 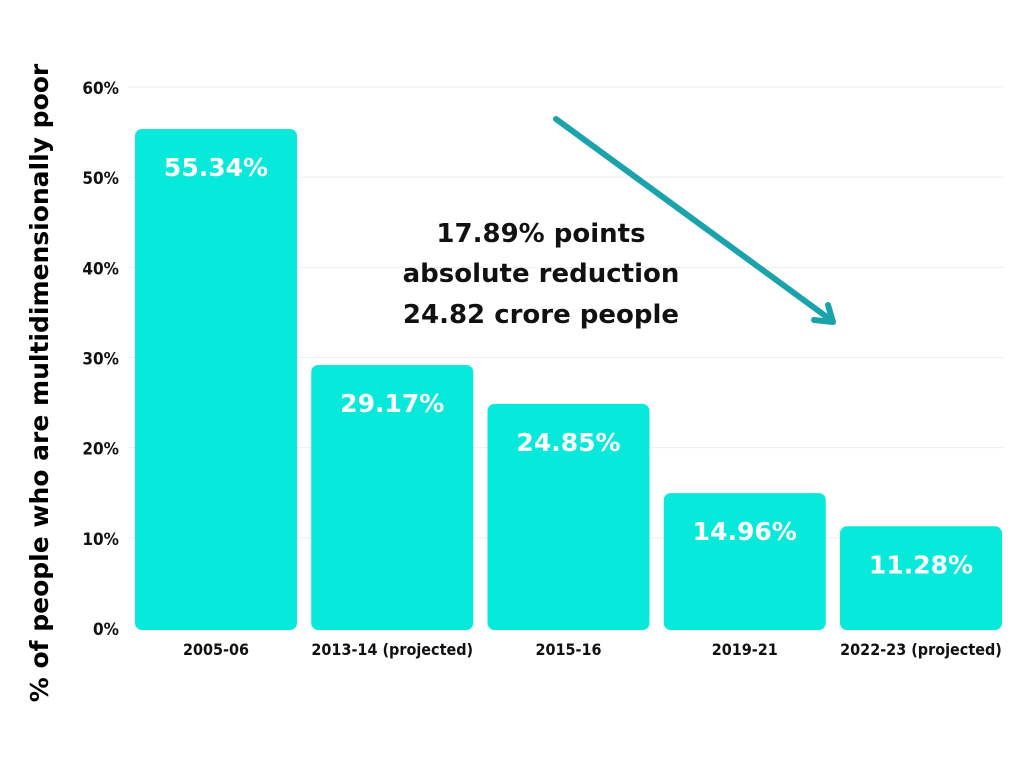 I want to click on x-category-label: 2013-14 (projected), so click(x=392, y=649).